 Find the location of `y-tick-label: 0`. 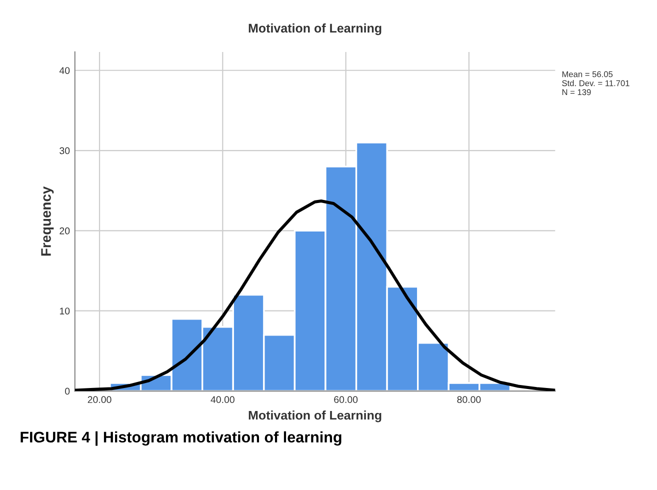

y-tick-label: 0 is located at coordinates (67, 391).